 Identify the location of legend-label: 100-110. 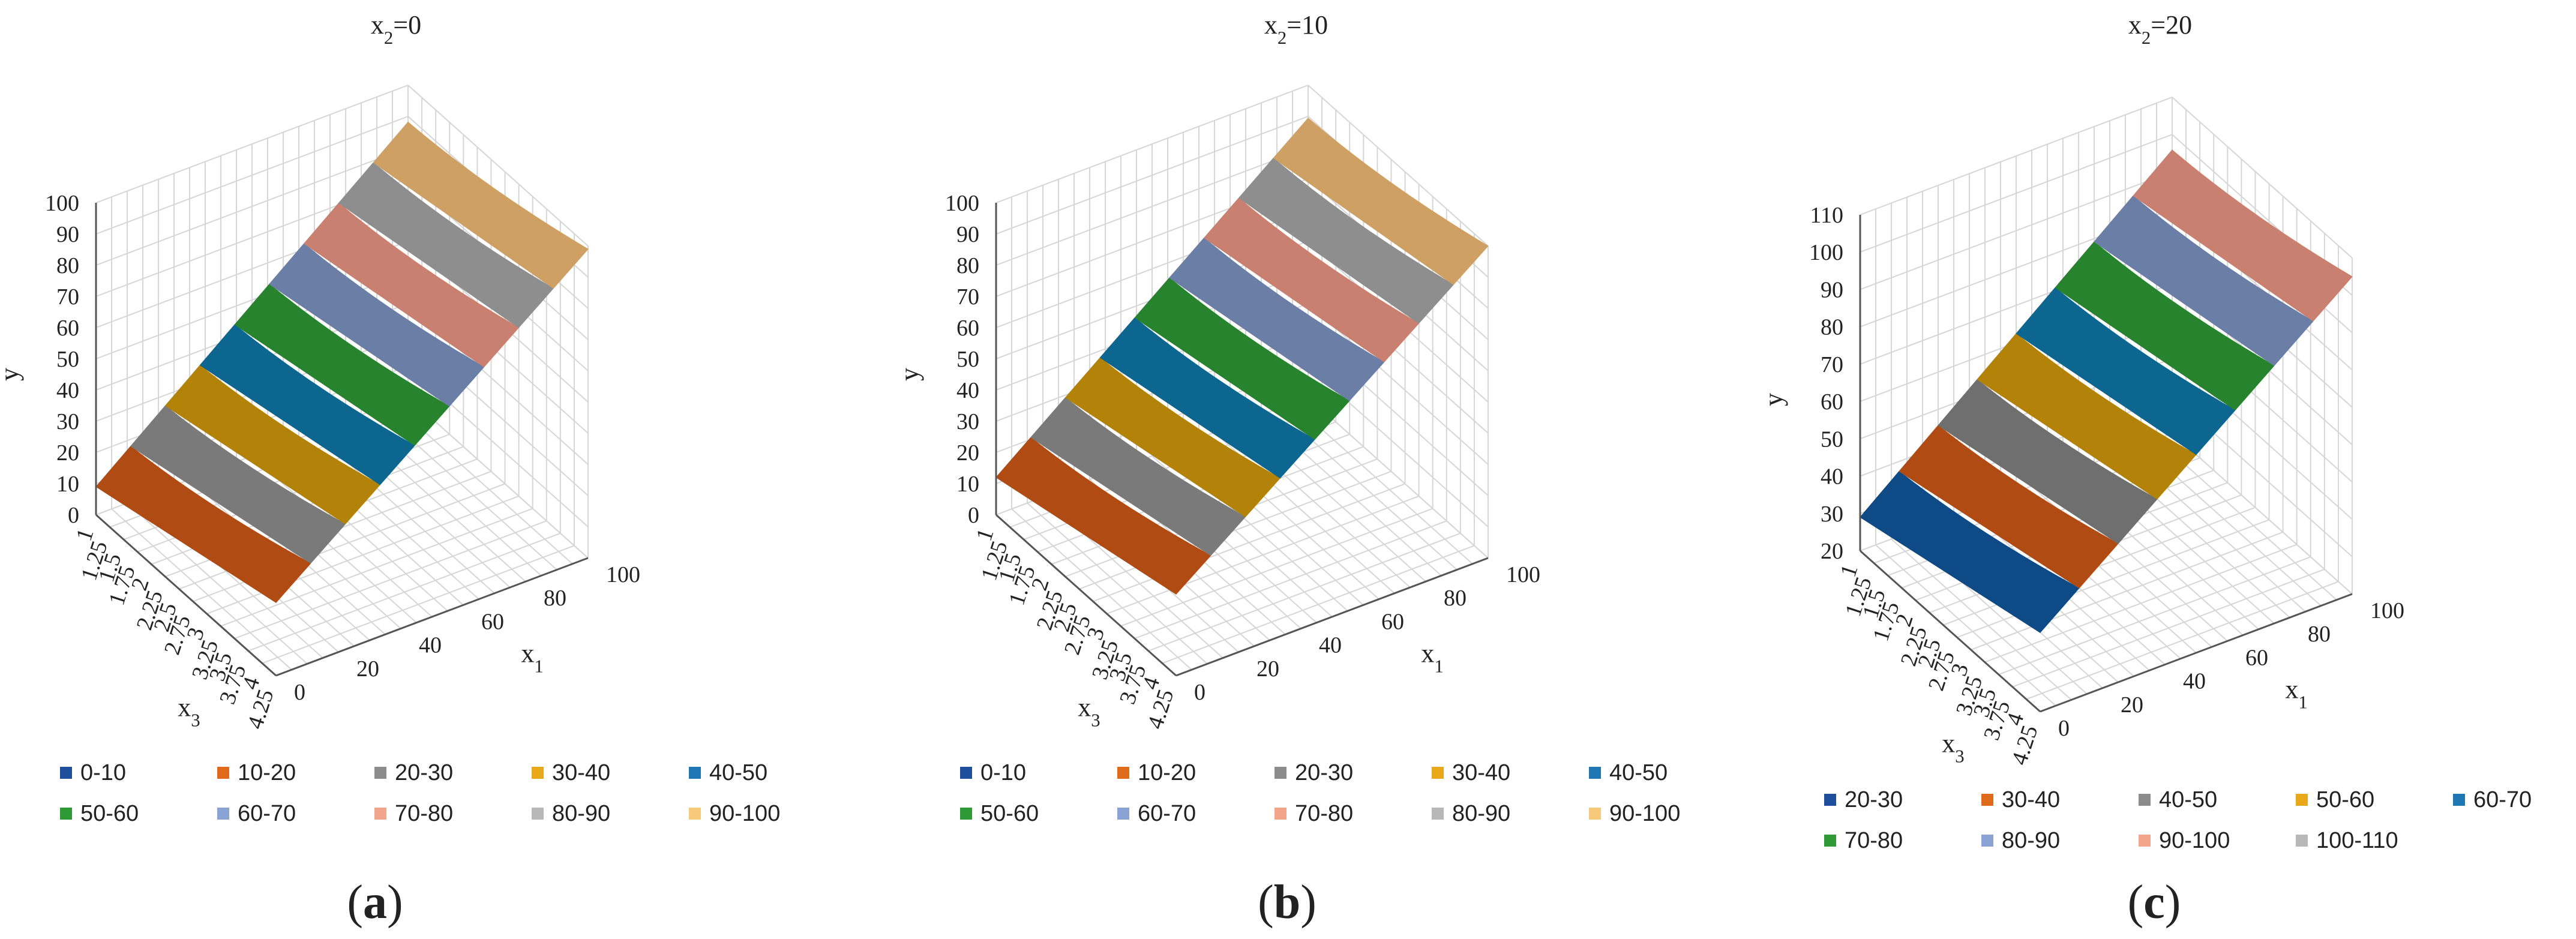
(2357, 841).